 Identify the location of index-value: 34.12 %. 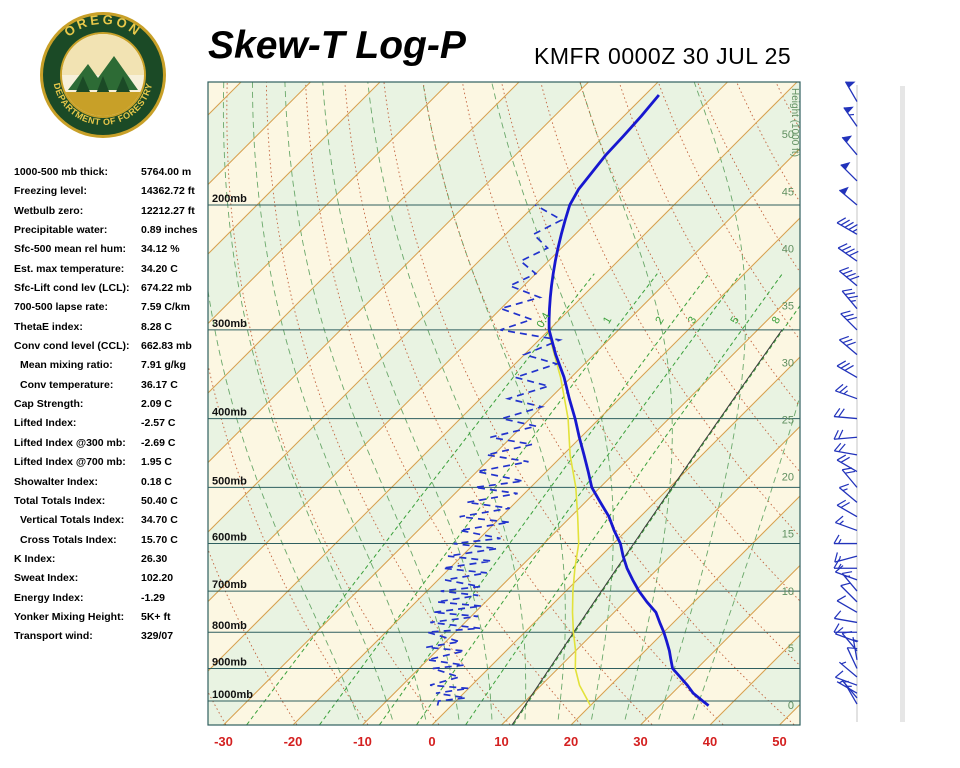
(160, 249).